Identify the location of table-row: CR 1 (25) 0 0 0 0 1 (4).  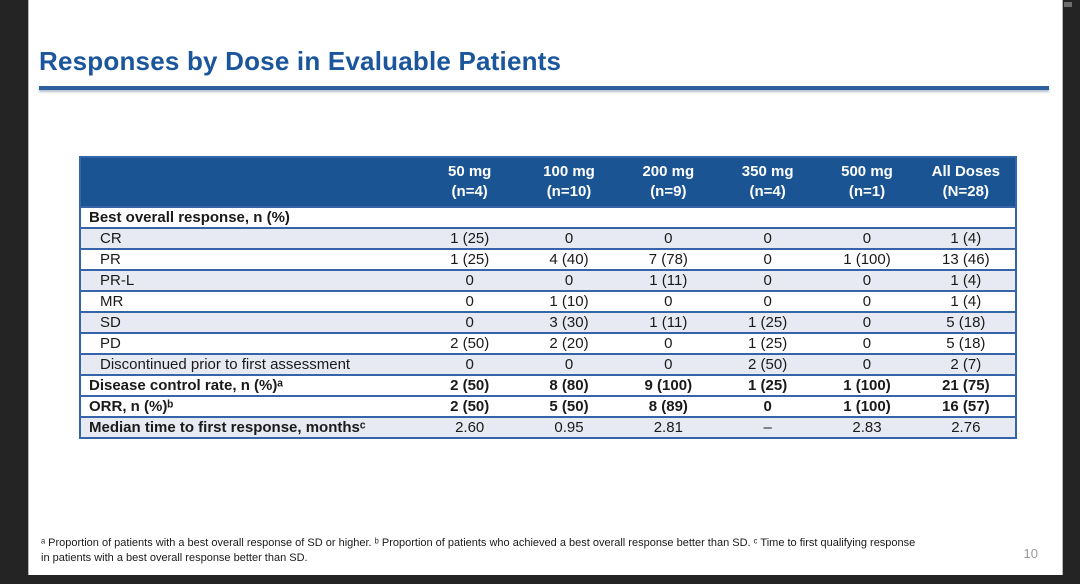
(548, 238).